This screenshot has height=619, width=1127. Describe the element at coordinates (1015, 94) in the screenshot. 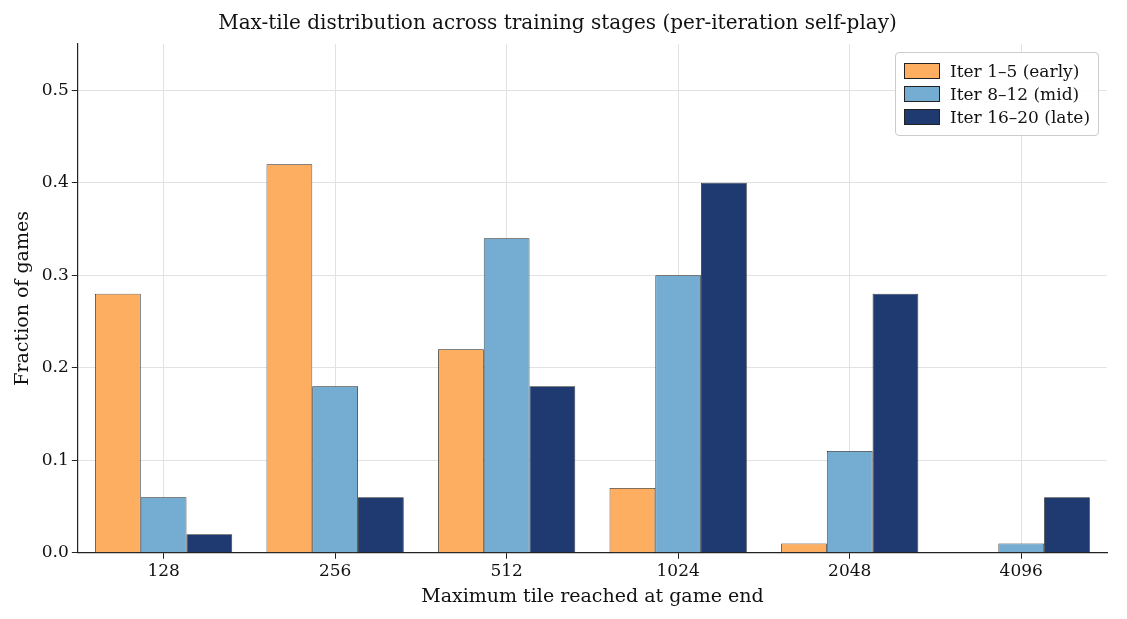

I see `legend-label: Iter 8–12 (mid)` at that location.